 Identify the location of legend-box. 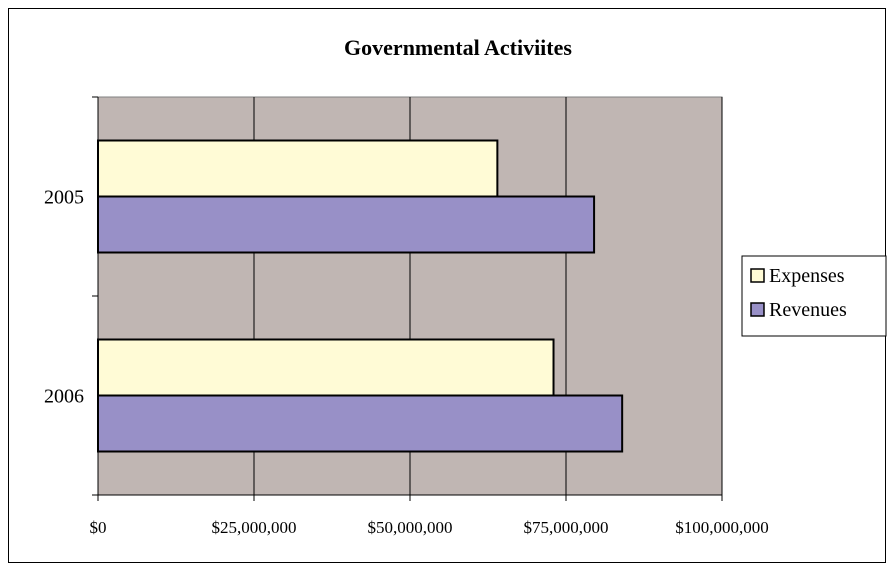
(814, 296).